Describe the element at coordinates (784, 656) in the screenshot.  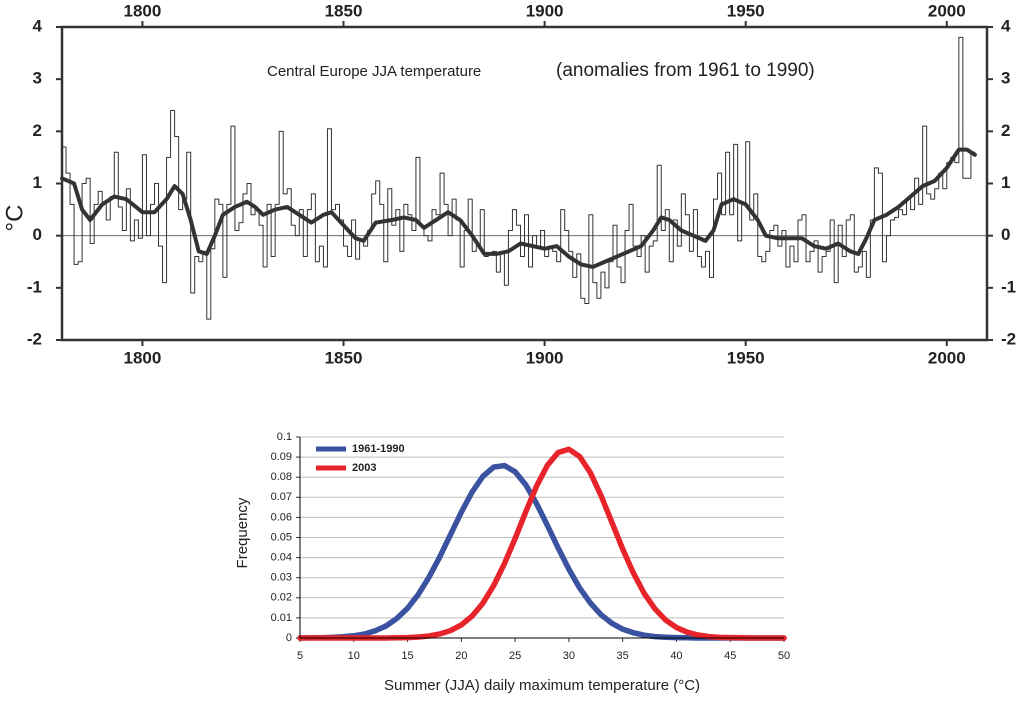
I see `x-tick-label: 50` at that location.